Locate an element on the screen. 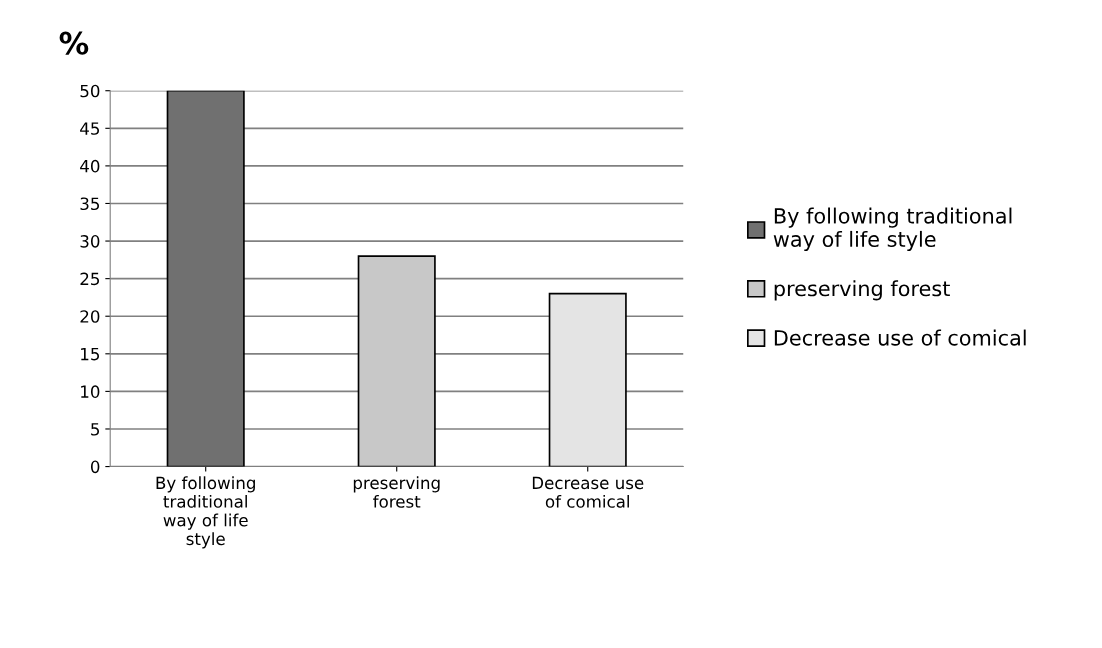 The image size is (1102, 648). y-tick-label: 30 is located at coordinates (90, 241).